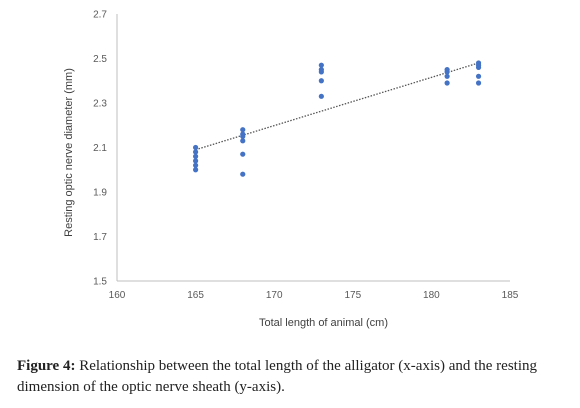 This screenshot has width=580, height=408. Describe the element at coordinates (431, 295) in the screenshot. I see `x-tick-label: 180` at that location.